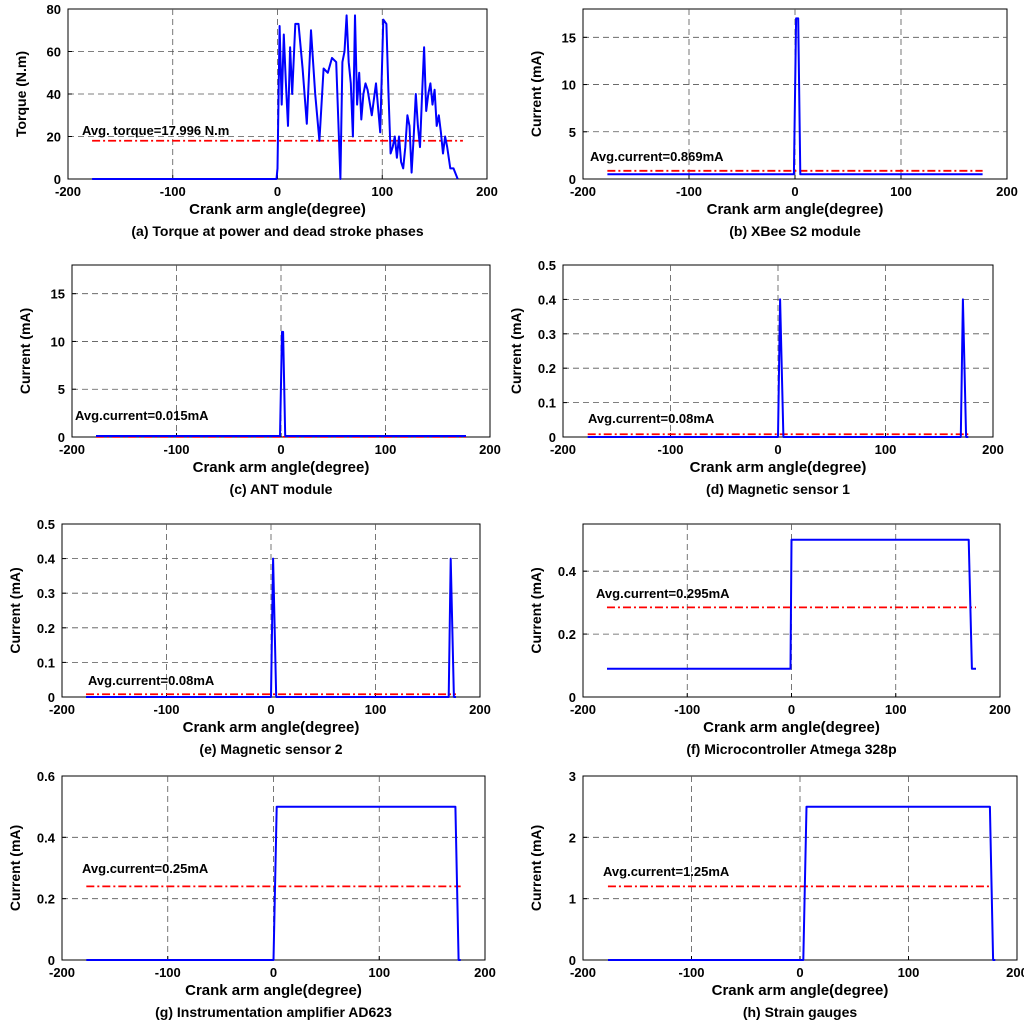  Describe the element at coordinates (21, 94) in the screenshot. I see `y-axis-label: Torque (N.m)` at that location.